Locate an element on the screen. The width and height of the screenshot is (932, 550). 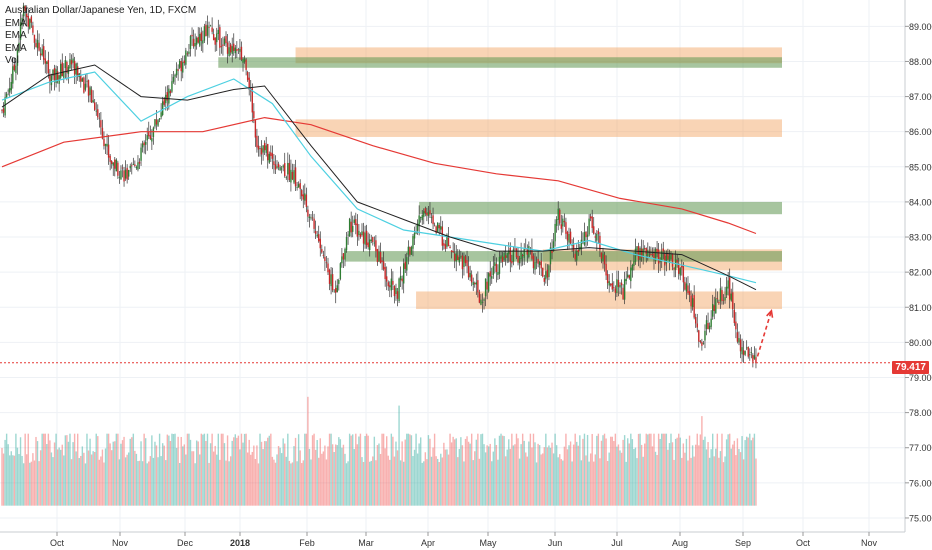
y-tick-label: 77.000 is located at coordinates (920, 448).